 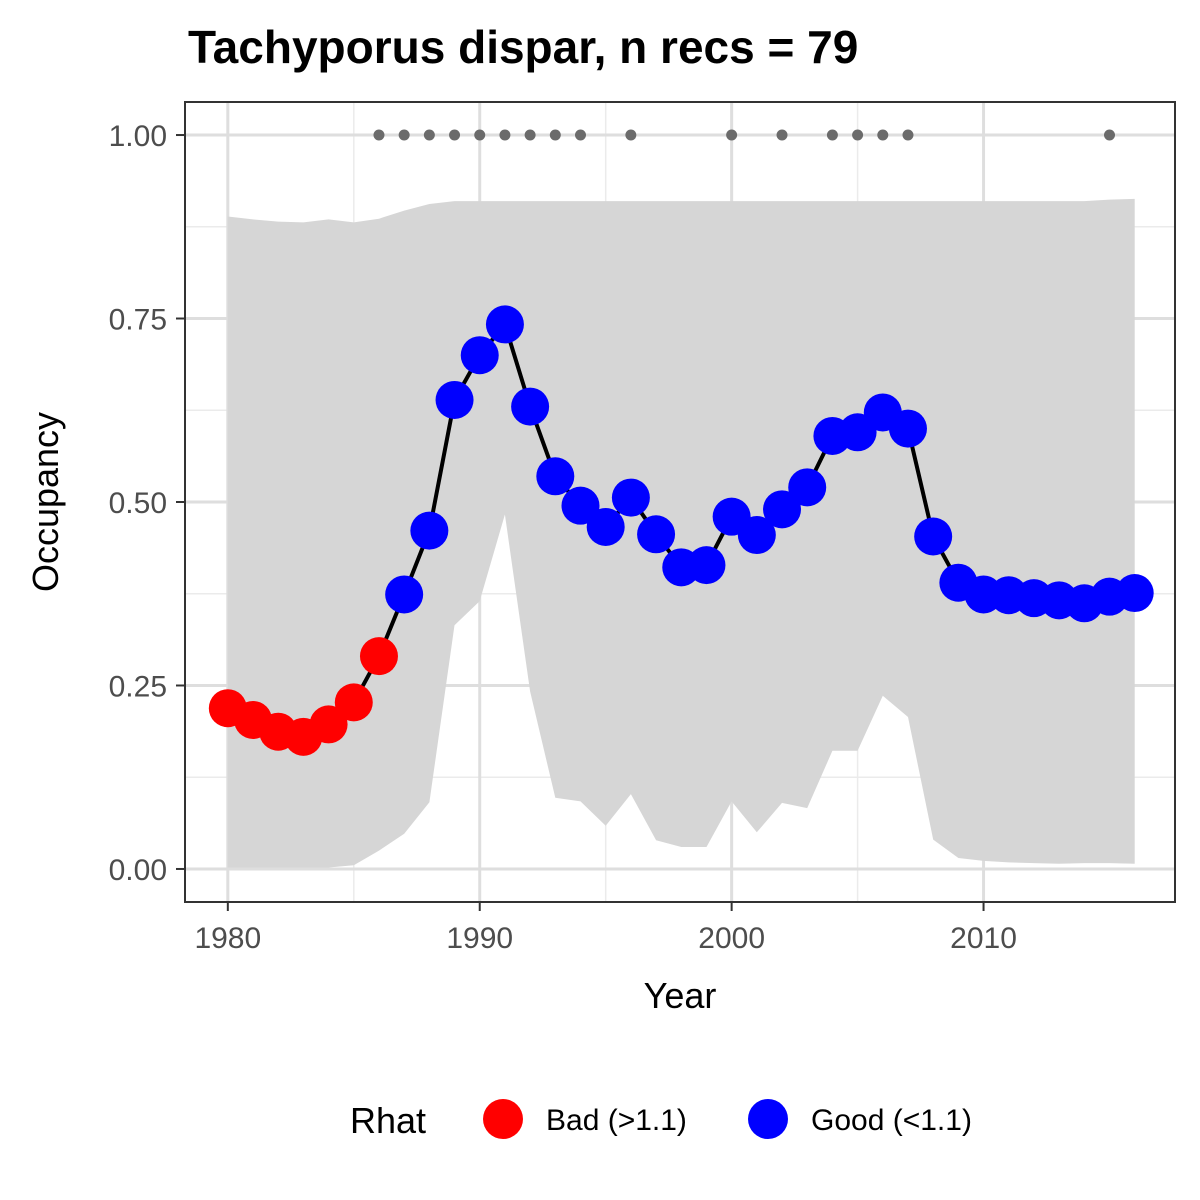 What do you see at coordinates (479, 938) in the screenshot?
I see `x-tick-label: 1990` at bounding box center [479, 938].